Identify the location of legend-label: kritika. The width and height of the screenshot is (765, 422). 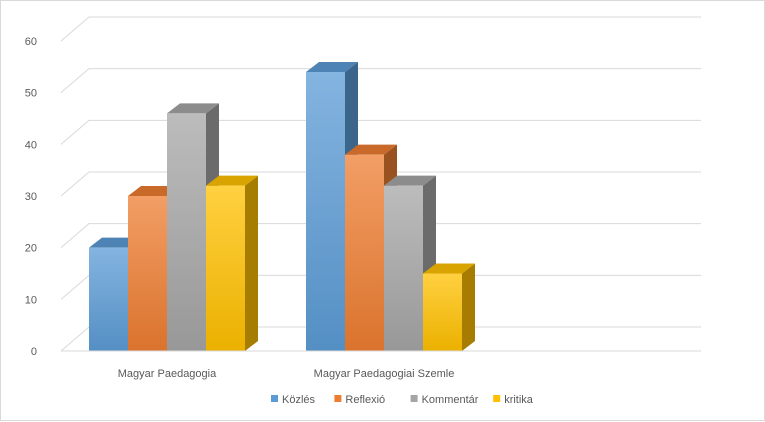
(519, 400).